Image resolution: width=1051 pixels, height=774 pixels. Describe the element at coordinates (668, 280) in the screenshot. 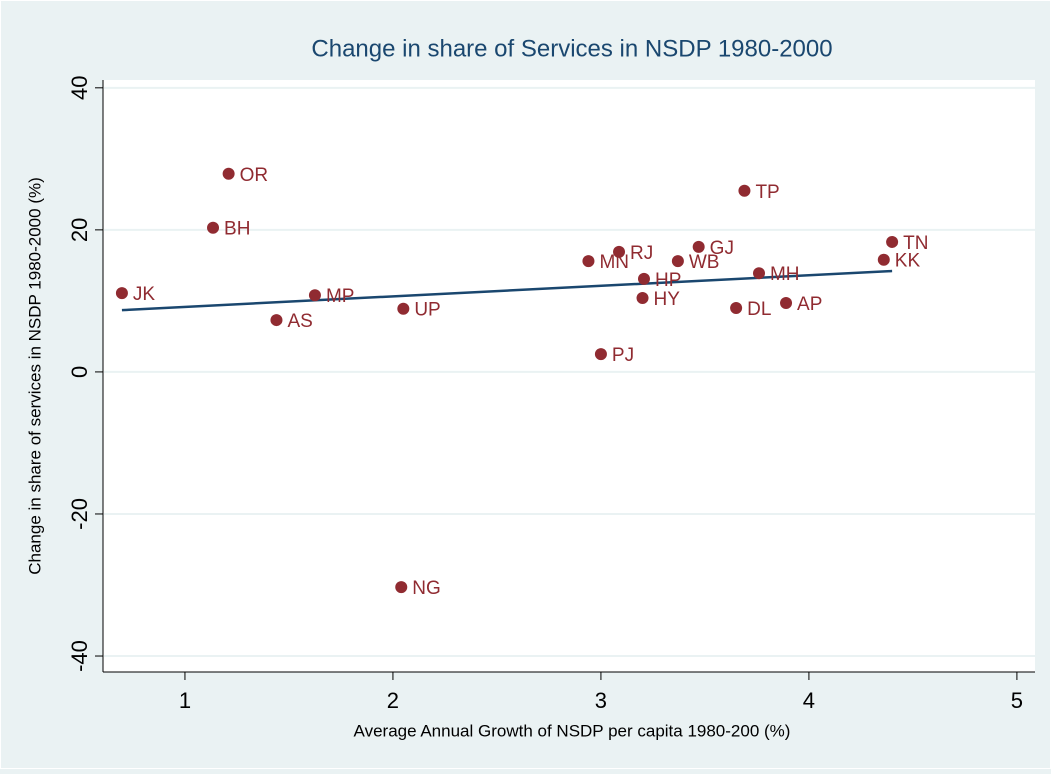

I see `point-label: HP` at that location.